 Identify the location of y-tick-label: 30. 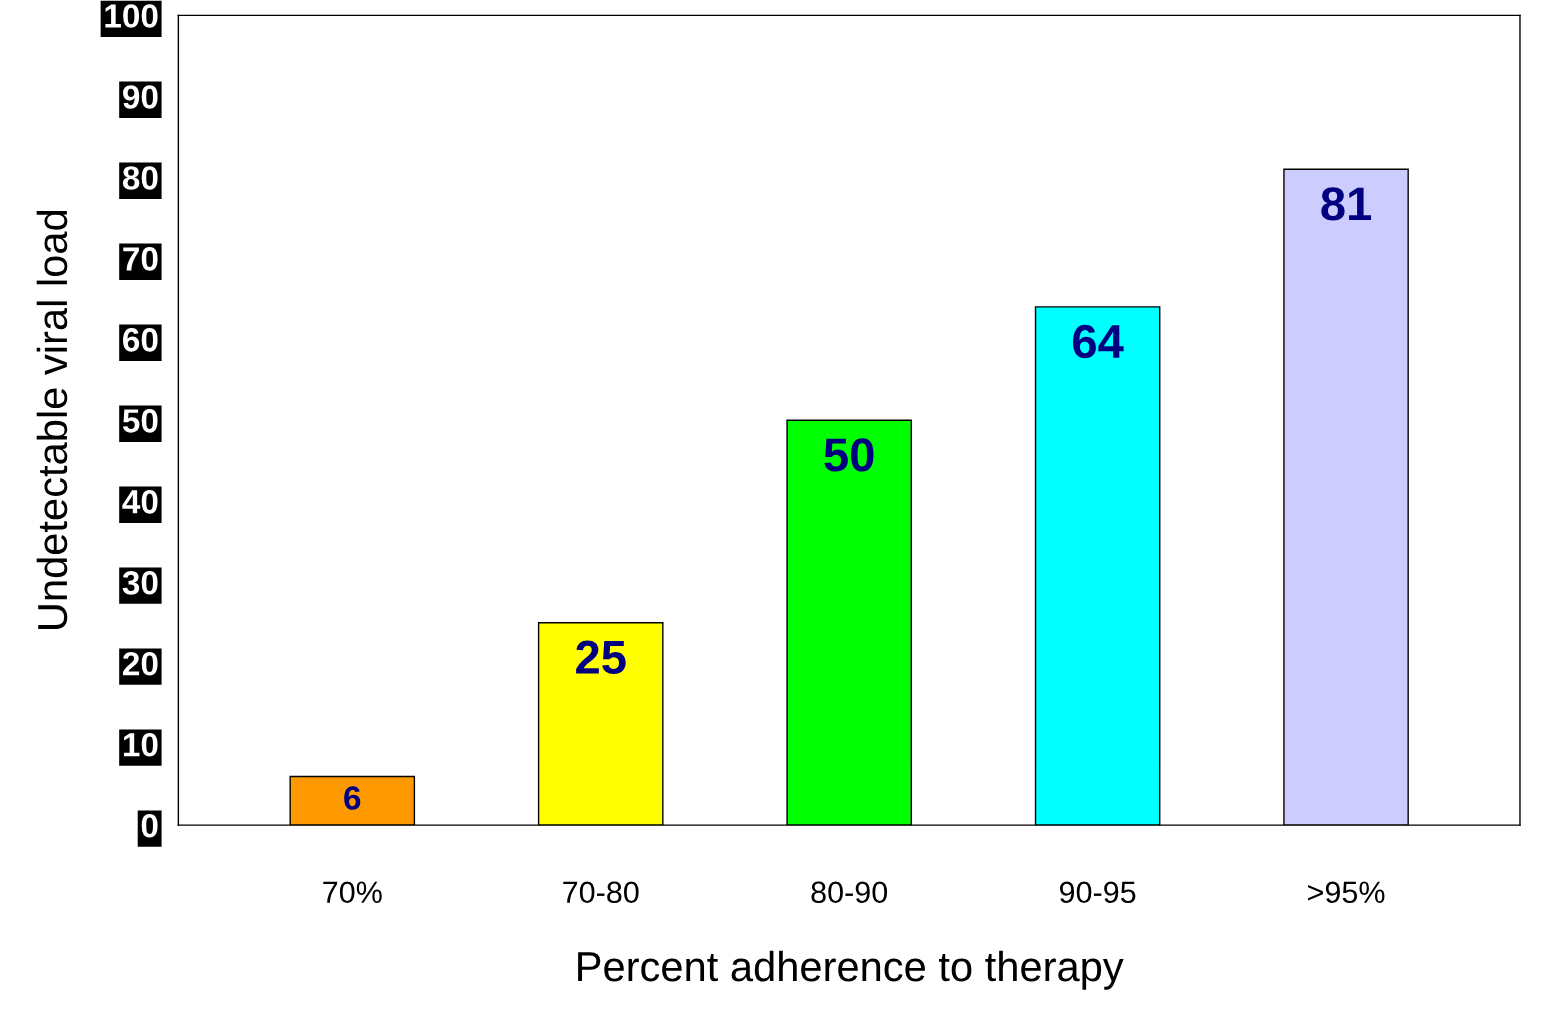
(140, 583).